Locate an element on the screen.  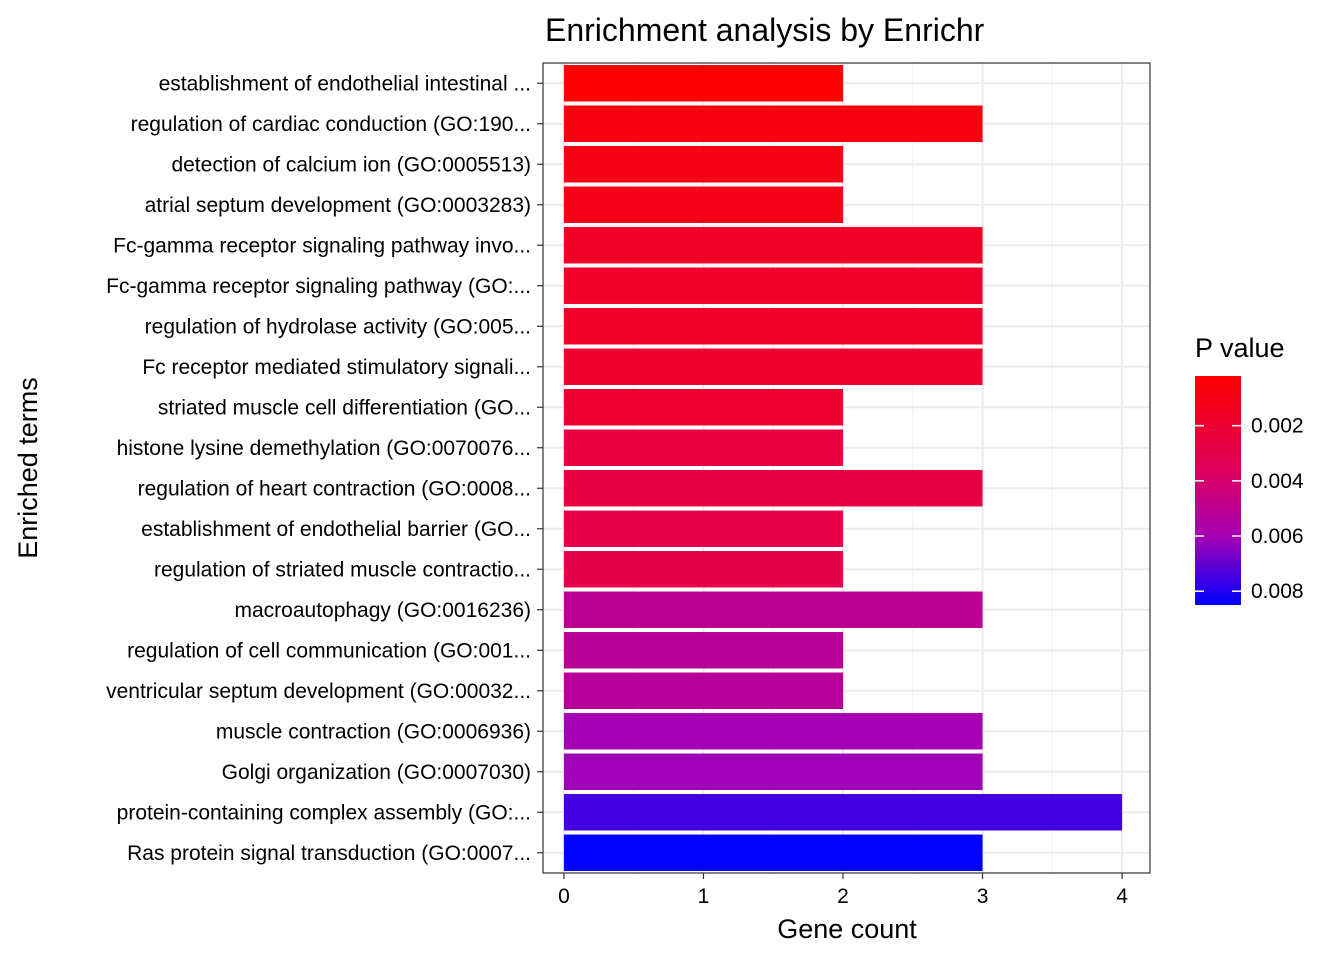
x-tick-labels: 0 1 2 3 4 is located at coordinates (843, 890).